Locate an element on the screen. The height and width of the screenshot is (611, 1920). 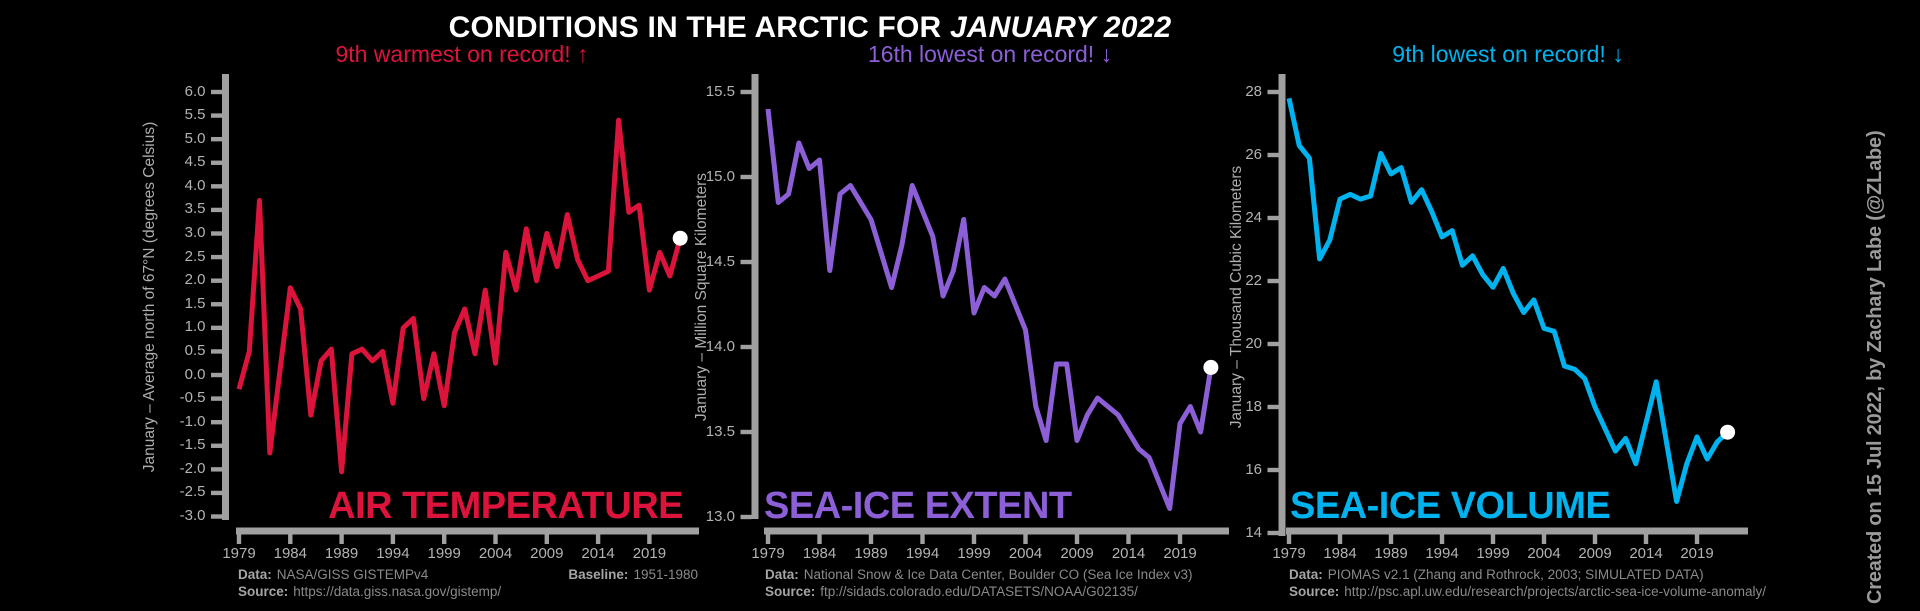
volume-y-tick-label: 14 is located at coordinates (1253, 532).